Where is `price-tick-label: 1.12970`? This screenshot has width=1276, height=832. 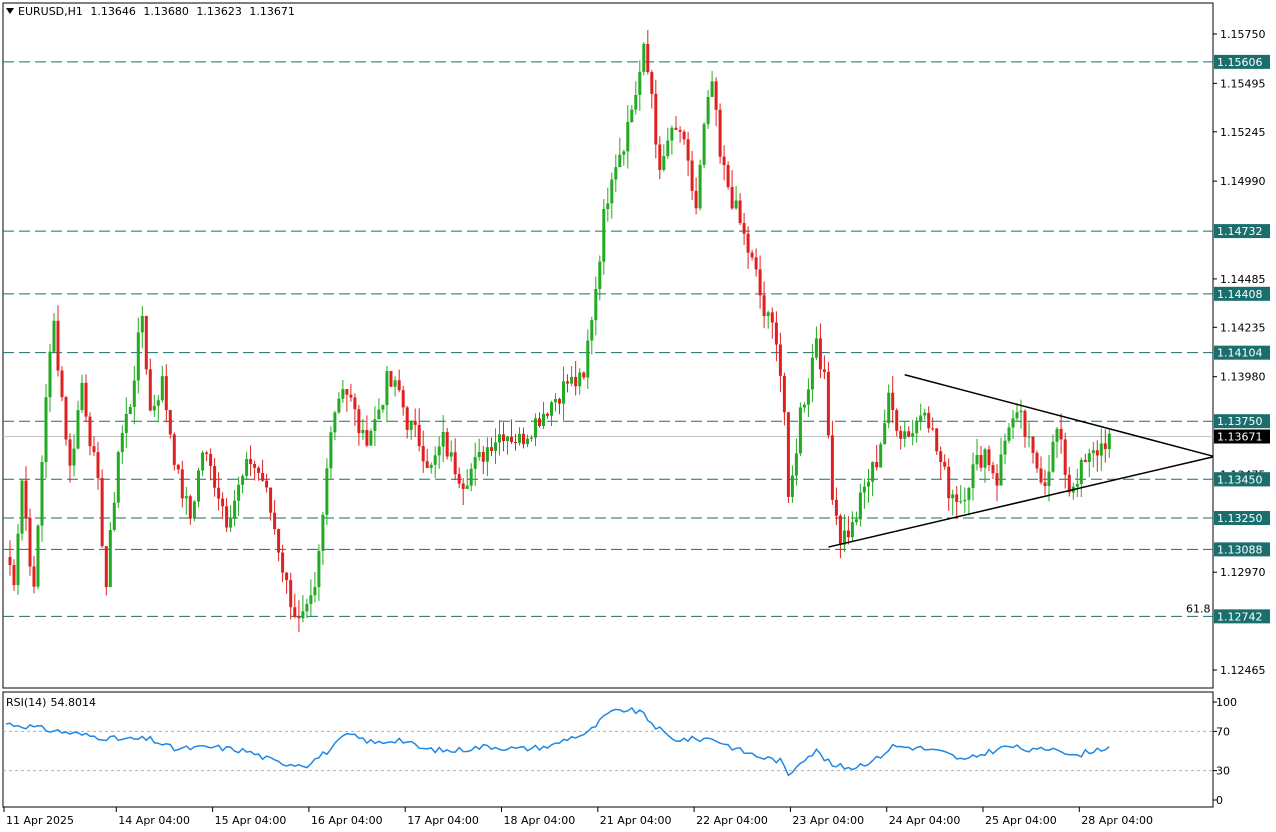 price-tick-label: 1.12970 is located at coordinates (1243, 572).